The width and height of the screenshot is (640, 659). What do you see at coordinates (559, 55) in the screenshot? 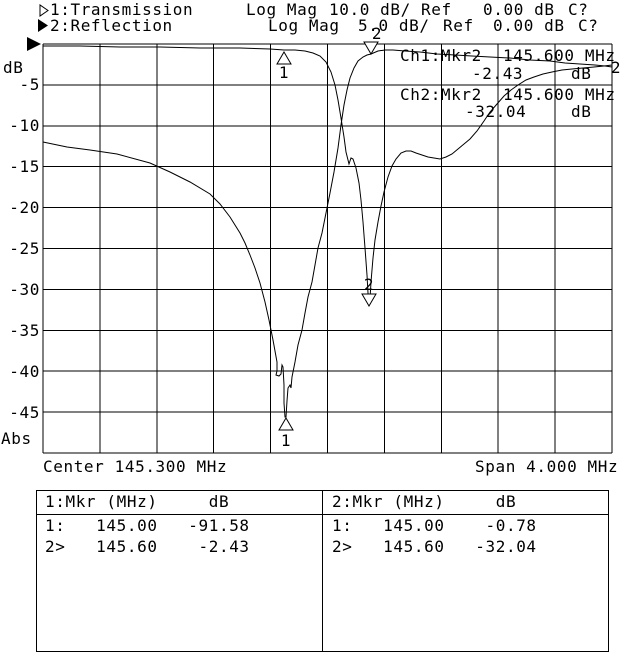
I see `readout-ch1-freq: 145.600 MHz` at bounding box center [559, 55].